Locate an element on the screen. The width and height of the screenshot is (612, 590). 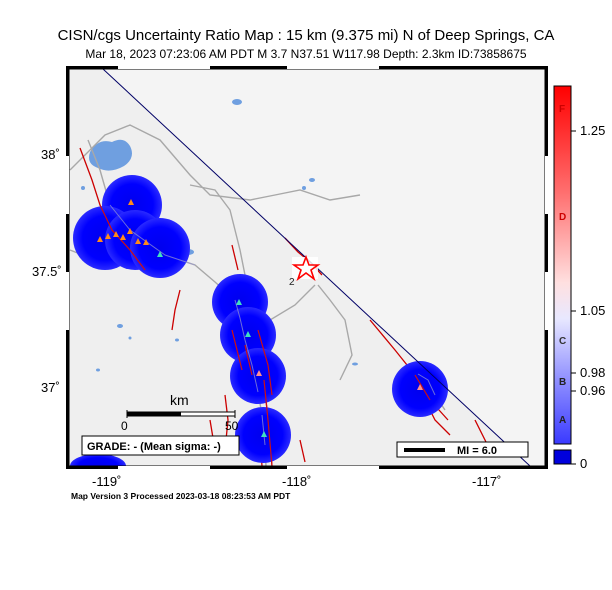
mi-legend: MI = 6.0 is located at coordinates (462, 449).